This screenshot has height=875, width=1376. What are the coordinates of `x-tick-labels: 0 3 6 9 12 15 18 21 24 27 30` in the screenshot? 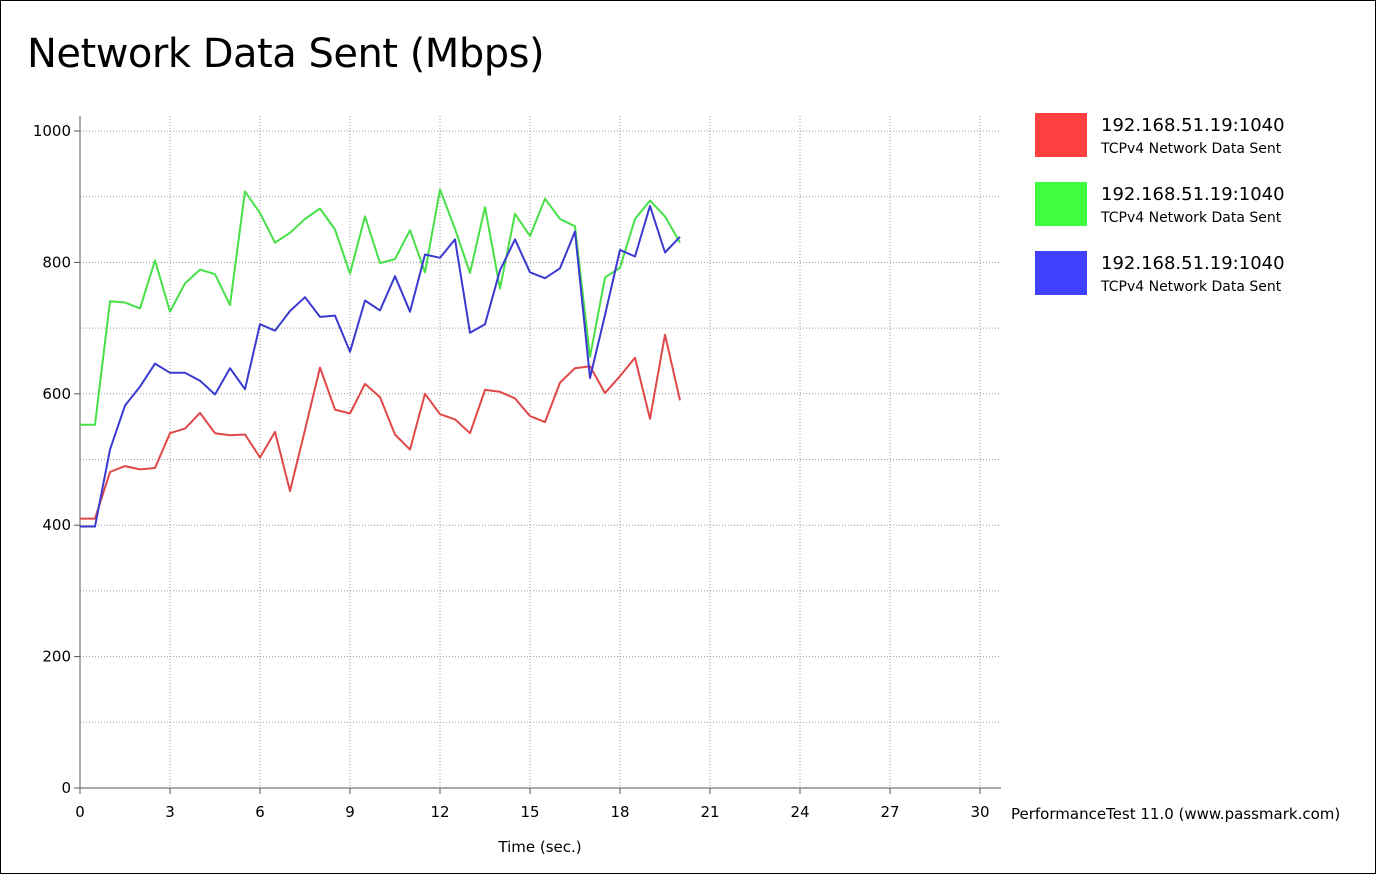 It's located at (532, 812).